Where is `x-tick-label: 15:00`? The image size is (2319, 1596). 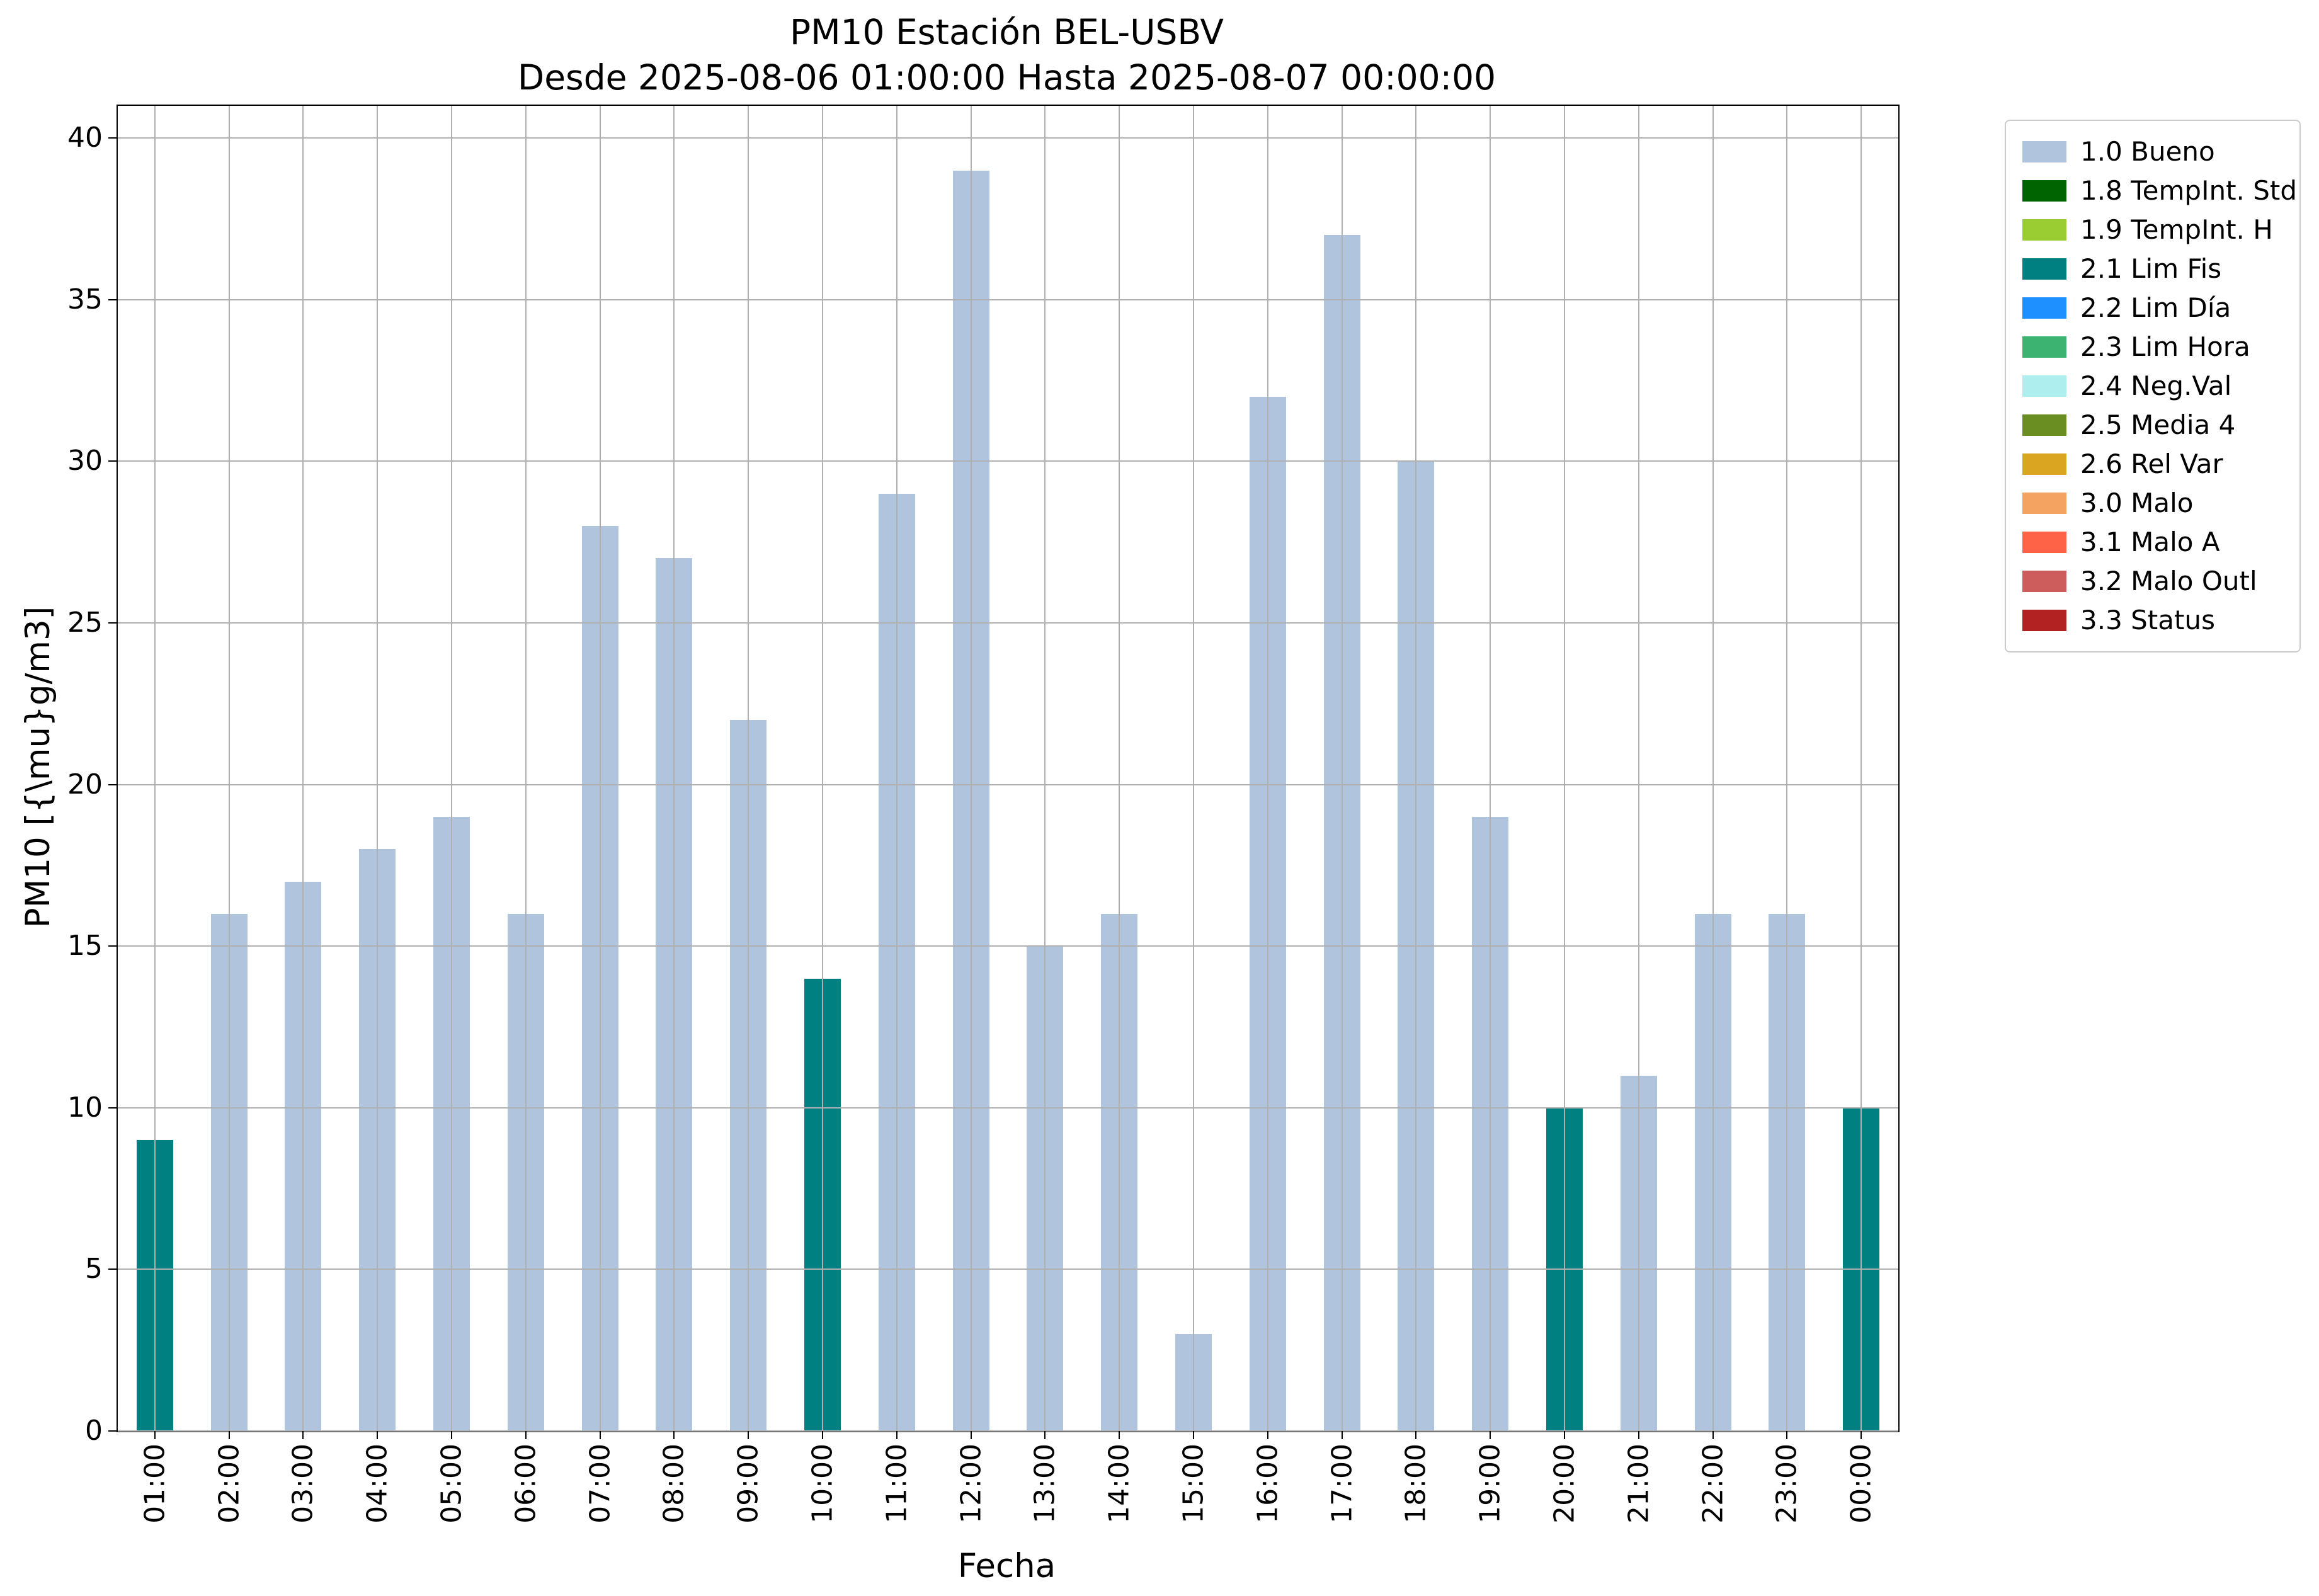 x-tick-label: 15:00 is located at coordinates (1193, 1484).